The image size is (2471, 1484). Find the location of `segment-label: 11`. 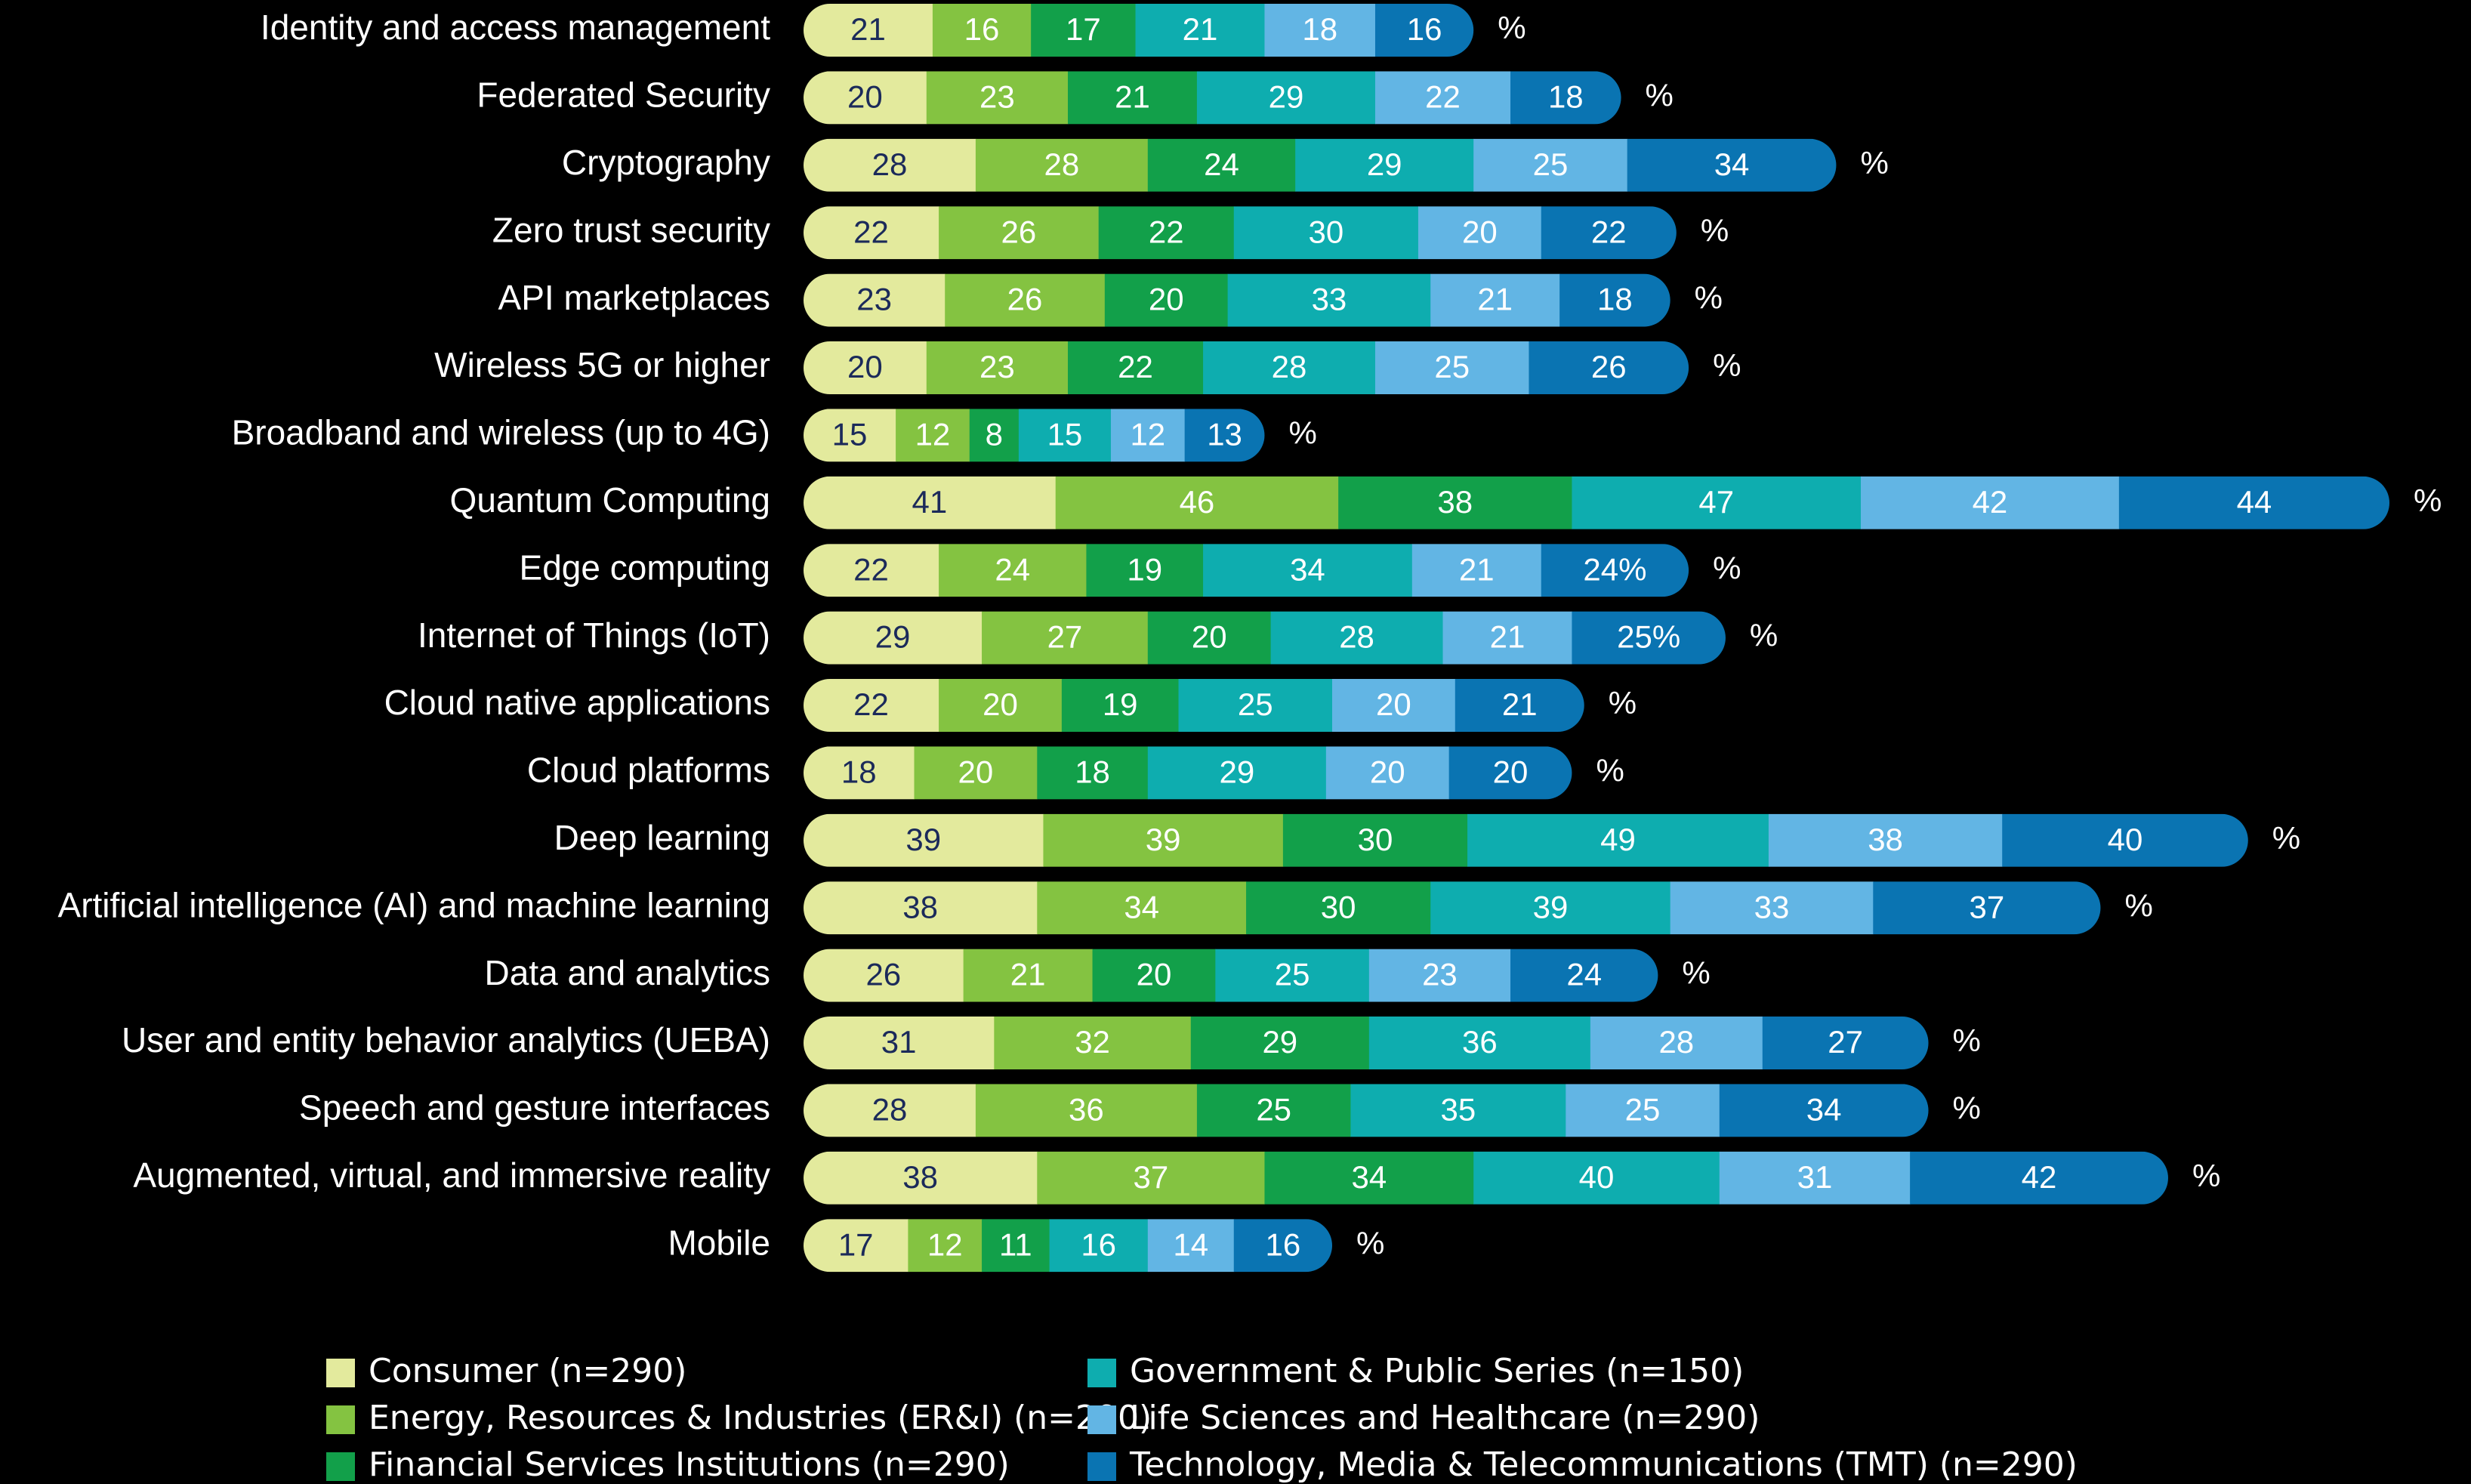

segment-label: 11 is located at coordinates (1015, 1244).